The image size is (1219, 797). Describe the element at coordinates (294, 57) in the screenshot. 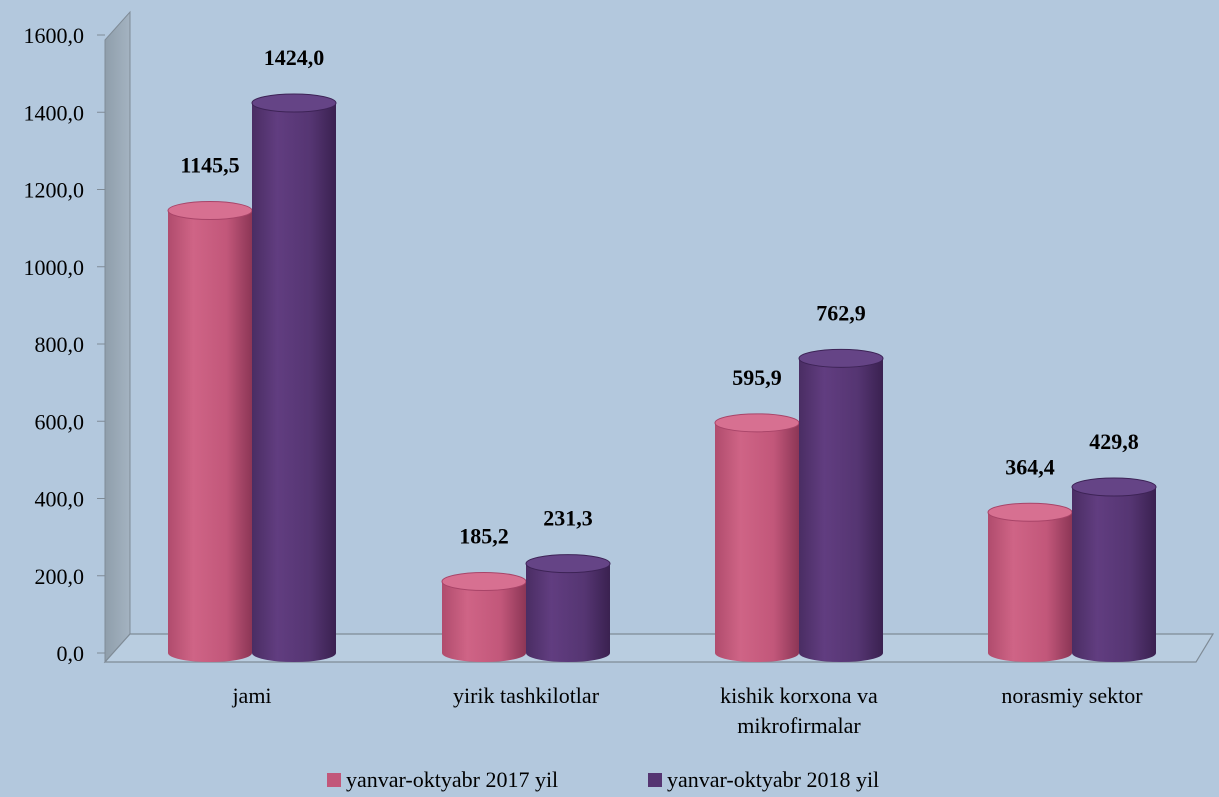

I see `data-label: 1424,0` at that location.